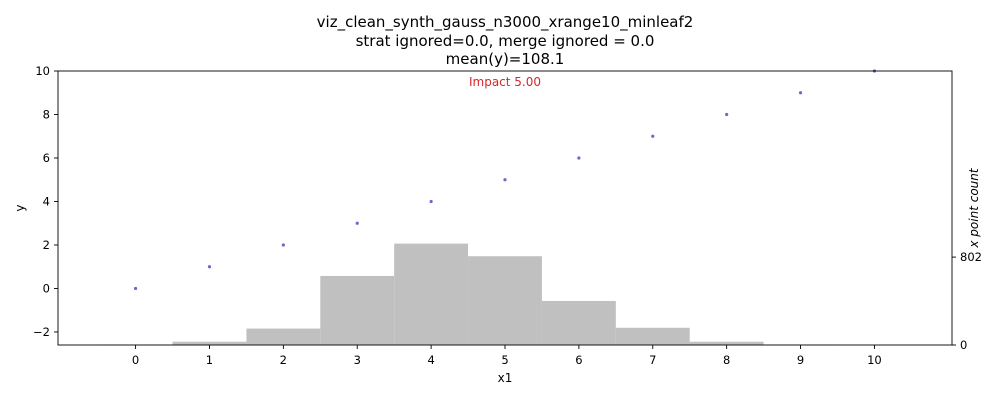 The width and height of the screenshot is (1000, 400). What do you see at coordinates (971, 257) in the screenshot?
I see `right-tick-label: 802` at bounding box center [971, 257].